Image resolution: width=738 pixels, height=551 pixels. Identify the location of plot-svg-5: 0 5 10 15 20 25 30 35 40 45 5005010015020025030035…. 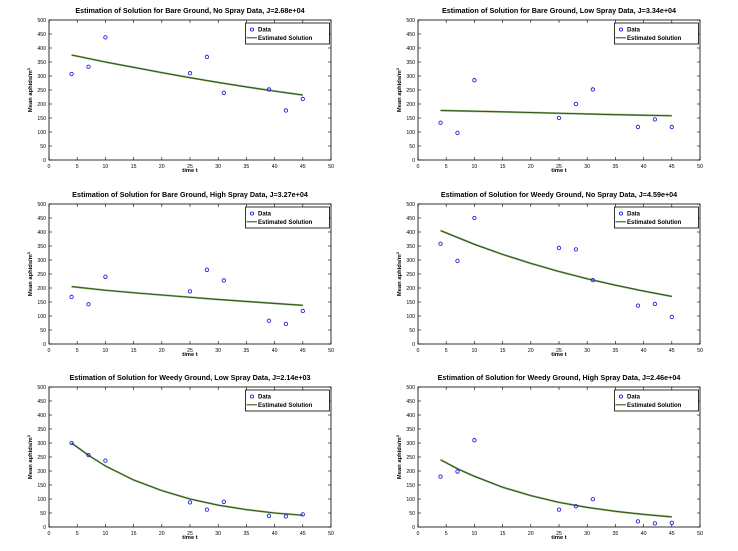
(180, 457).